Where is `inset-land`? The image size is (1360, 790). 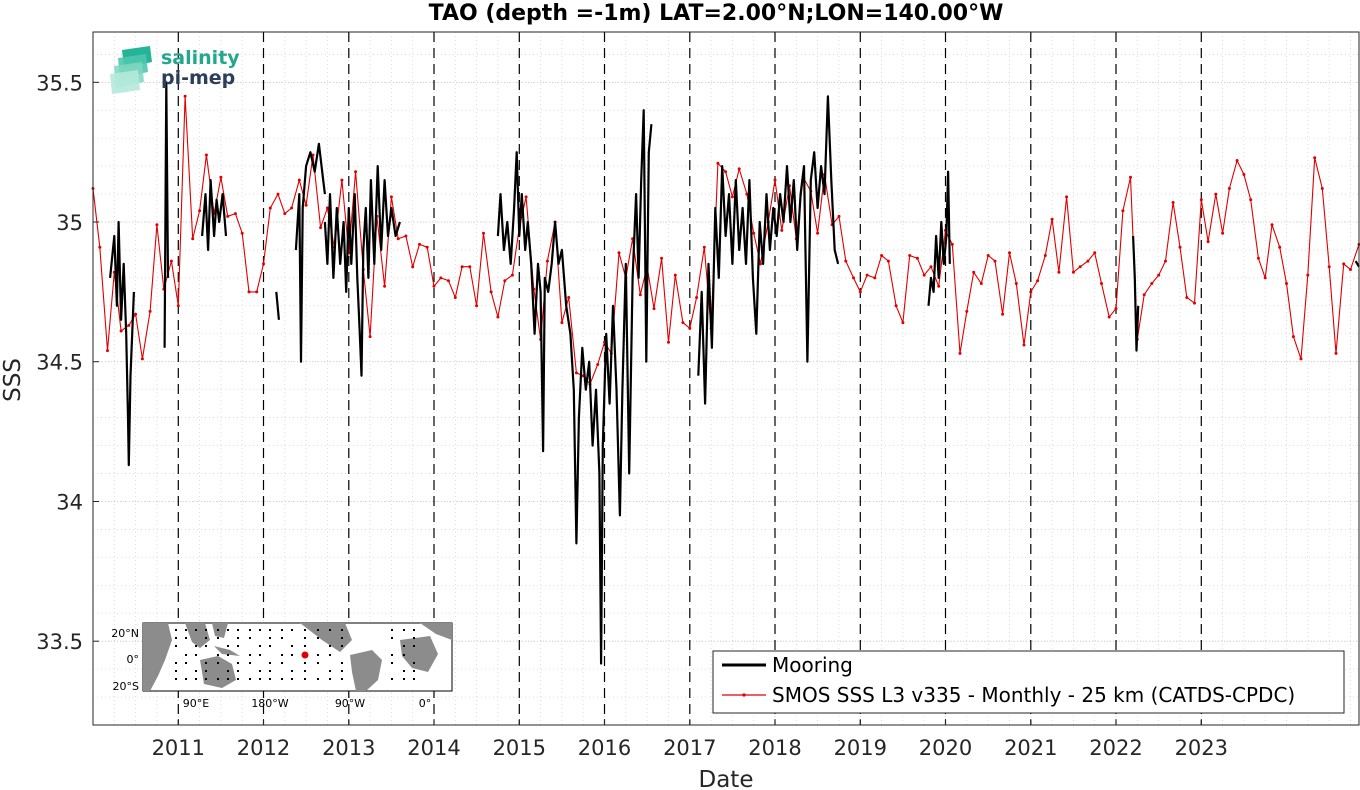 inset-land is located at coordinates (297, 657).